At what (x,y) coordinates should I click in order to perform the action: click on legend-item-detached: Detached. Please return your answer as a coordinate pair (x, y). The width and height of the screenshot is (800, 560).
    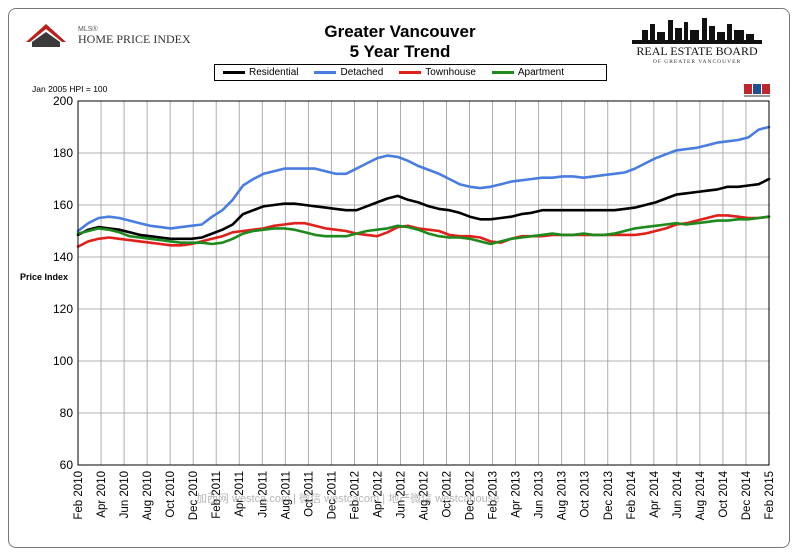
    Looking at the image, I should click on (348, 72).